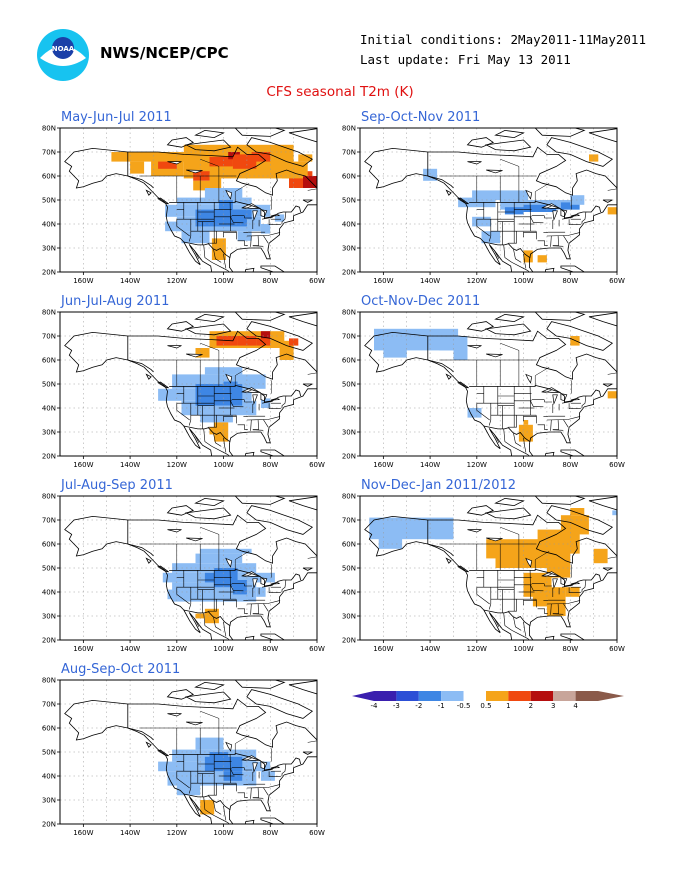 The image size is (680, 880). Describe the element at coordinates (49, 433) in the screenshot. I see `lat-label: 30N` at that location.